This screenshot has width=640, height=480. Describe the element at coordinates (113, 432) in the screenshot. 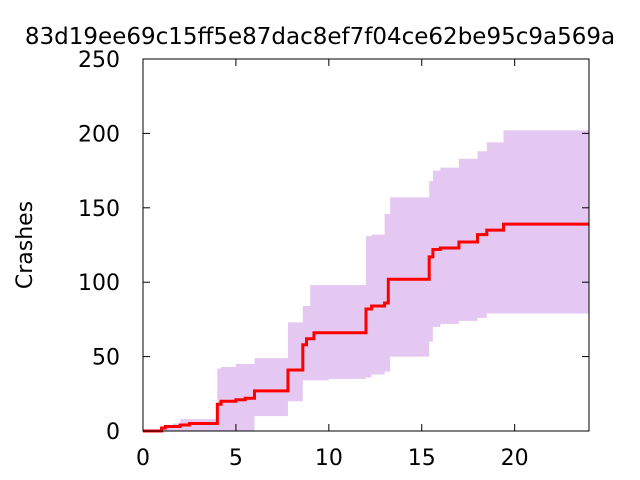

I see `y-tick-label: 0` at that location.